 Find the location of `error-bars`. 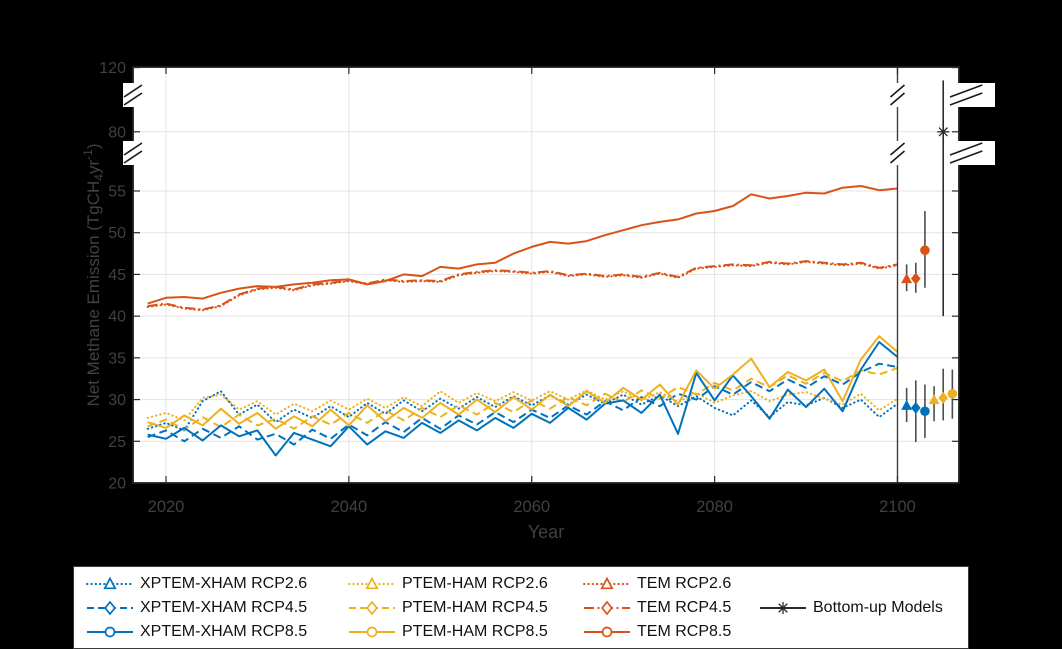

error-bars is located at coordinates (929, 261).